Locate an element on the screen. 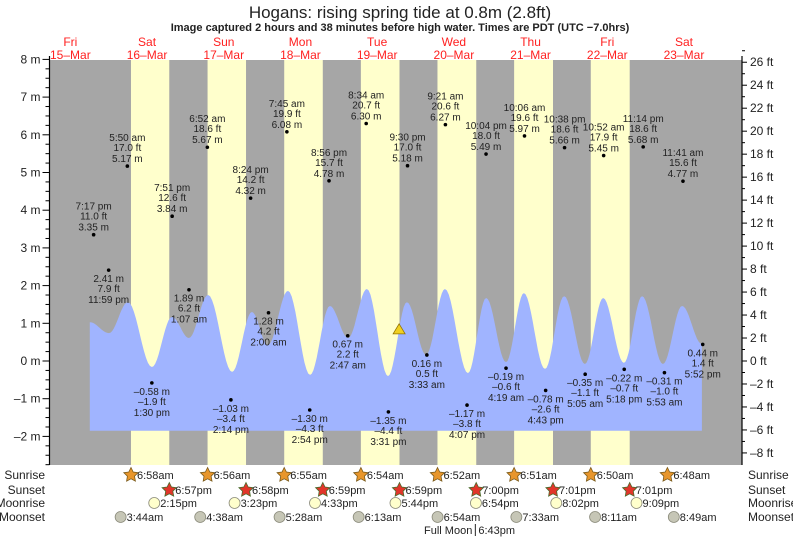  tide-ft-label: 20.6 ft is located at coordinates (445, 107).